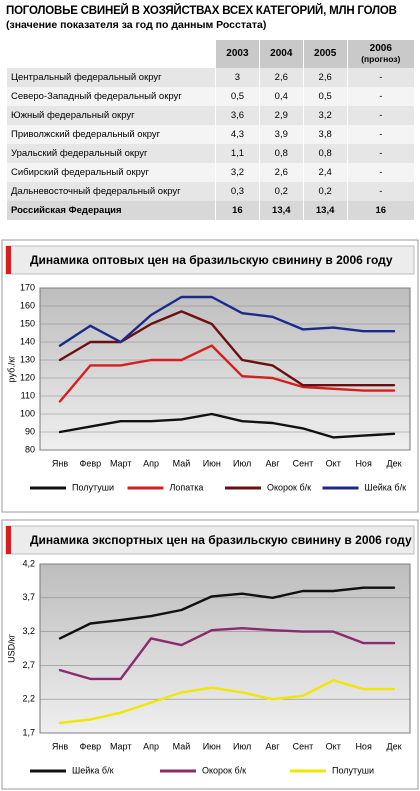 Image resolution: width=420 pixels, height=791 pixels. I want to click on y-axis-label: руб./кг, so click(11, 369).